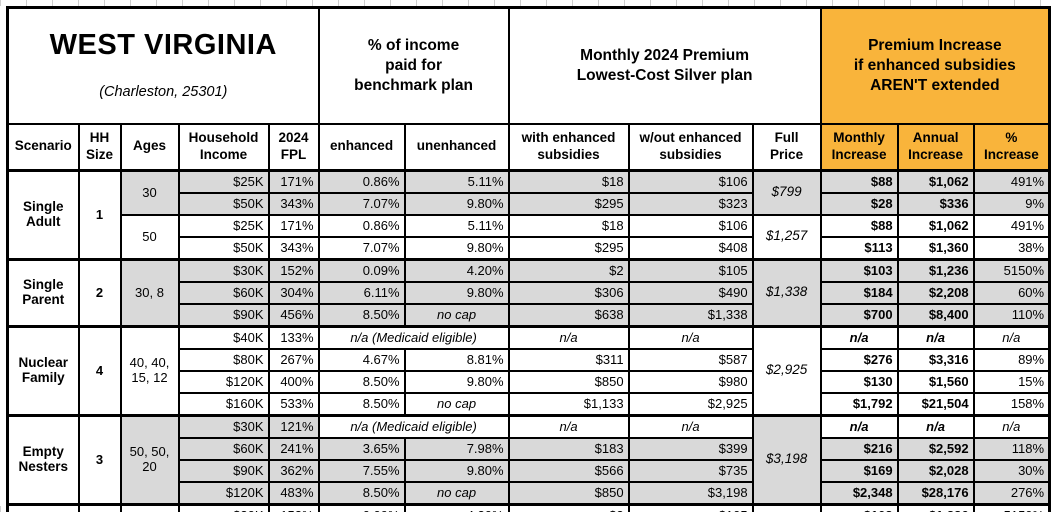 The image size is (1053, 512). I want to click on cell-monthly-increase: $216, so click(859, 448).